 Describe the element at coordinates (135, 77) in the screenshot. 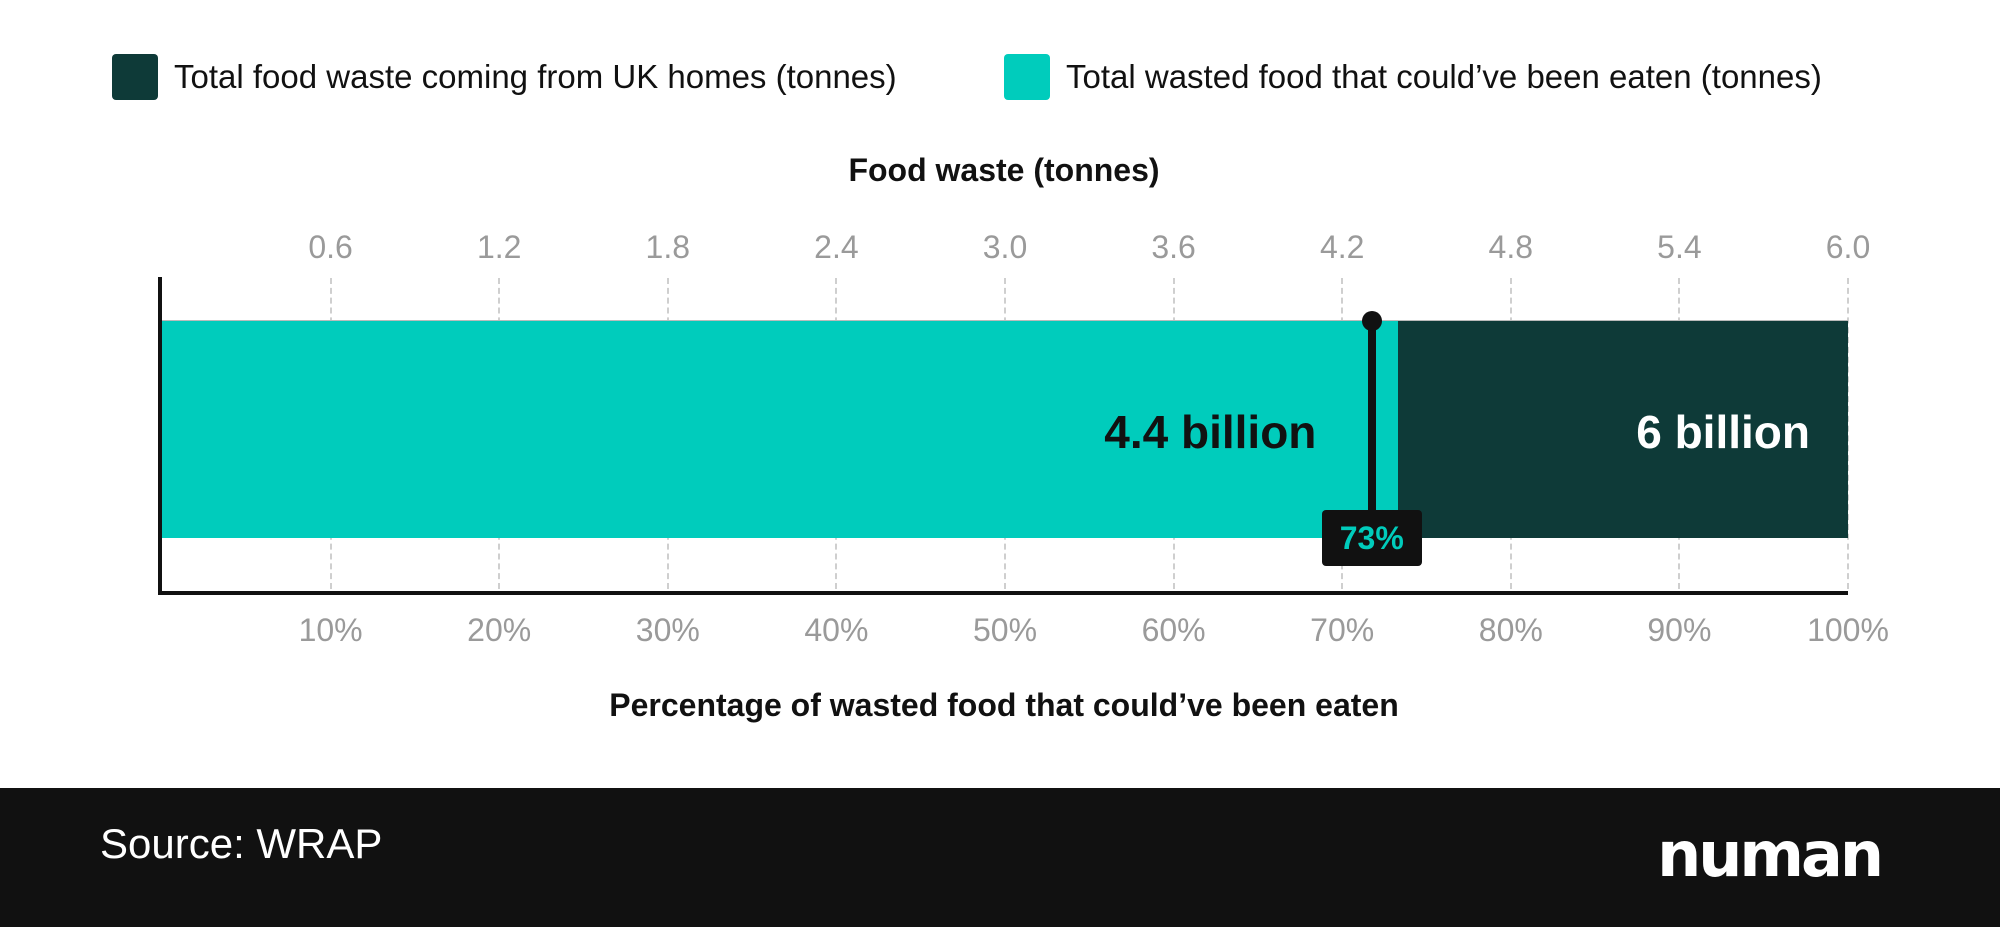

I see `legend-swatch-dark` at that location.